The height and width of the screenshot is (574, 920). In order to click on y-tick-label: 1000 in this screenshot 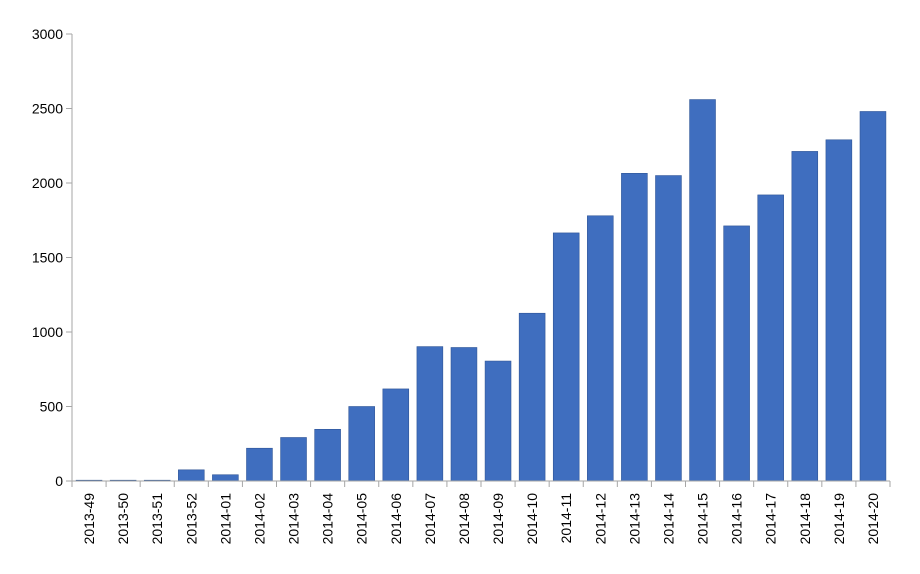, I will do `click(47, 332)`.